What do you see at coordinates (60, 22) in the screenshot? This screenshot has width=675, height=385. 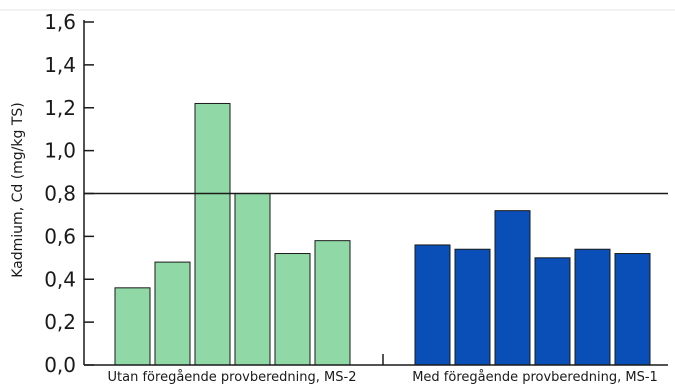 I see `y-tick-label: 1,6` at bounding box center [60, 22].